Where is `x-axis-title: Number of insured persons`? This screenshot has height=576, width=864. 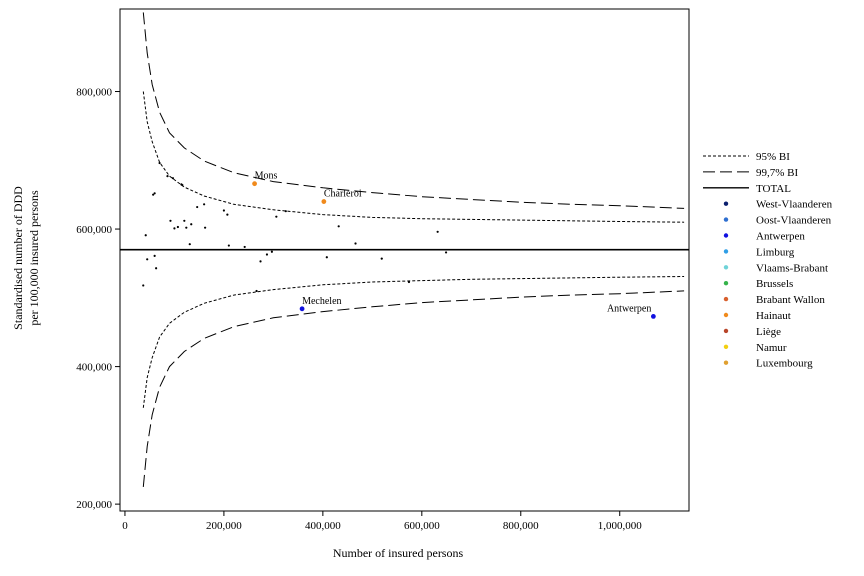 x-axis-title: Number of insured persons is located at coordinates (398, 553).